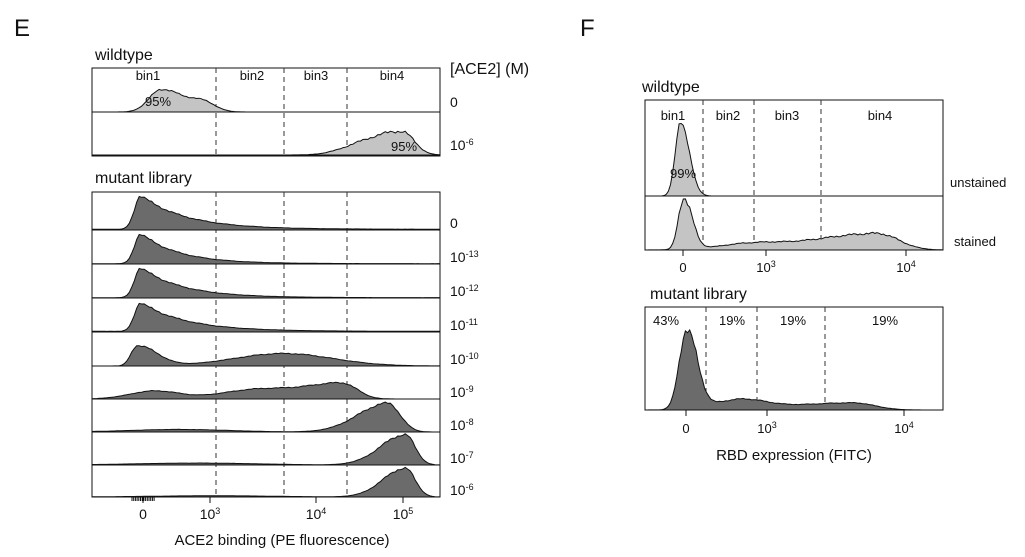  What do you see at coordinates (316, 514) in the screenshot?
I see `e-x-tick-label-2: 104` at bounding box center [316, 514].